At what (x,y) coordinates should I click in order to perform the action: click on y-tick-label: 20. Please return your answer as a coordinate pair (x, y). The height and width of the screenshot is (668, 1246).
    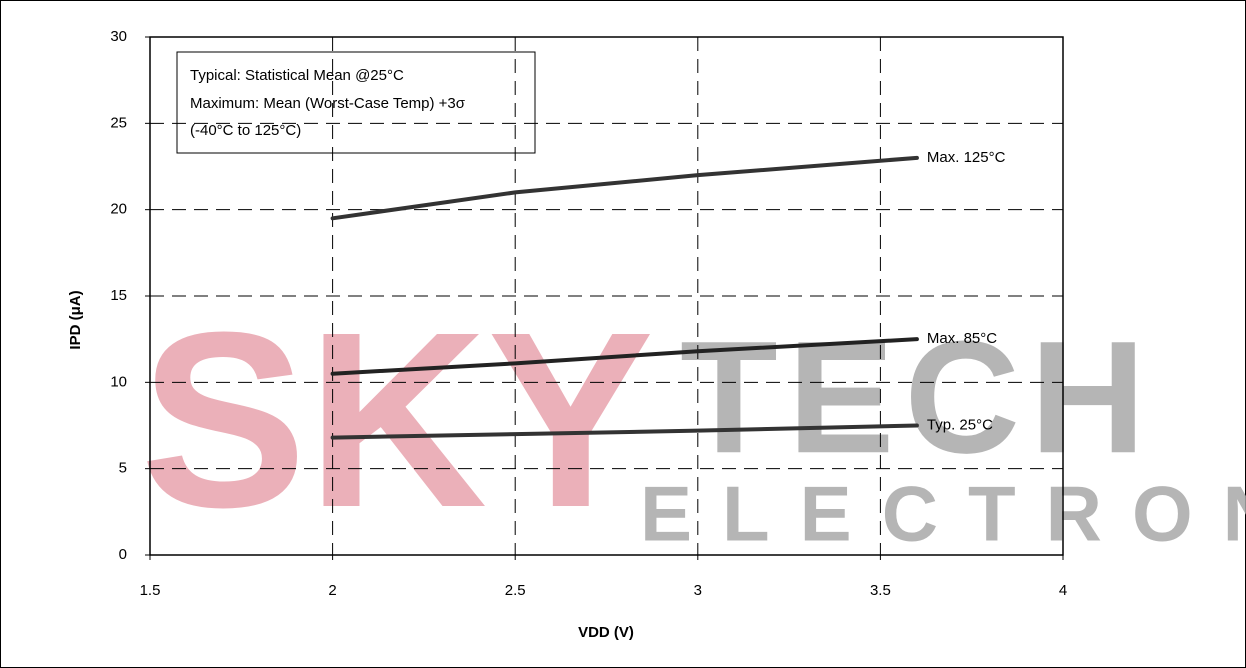
    Looking at the image, I should click on (118, 209).